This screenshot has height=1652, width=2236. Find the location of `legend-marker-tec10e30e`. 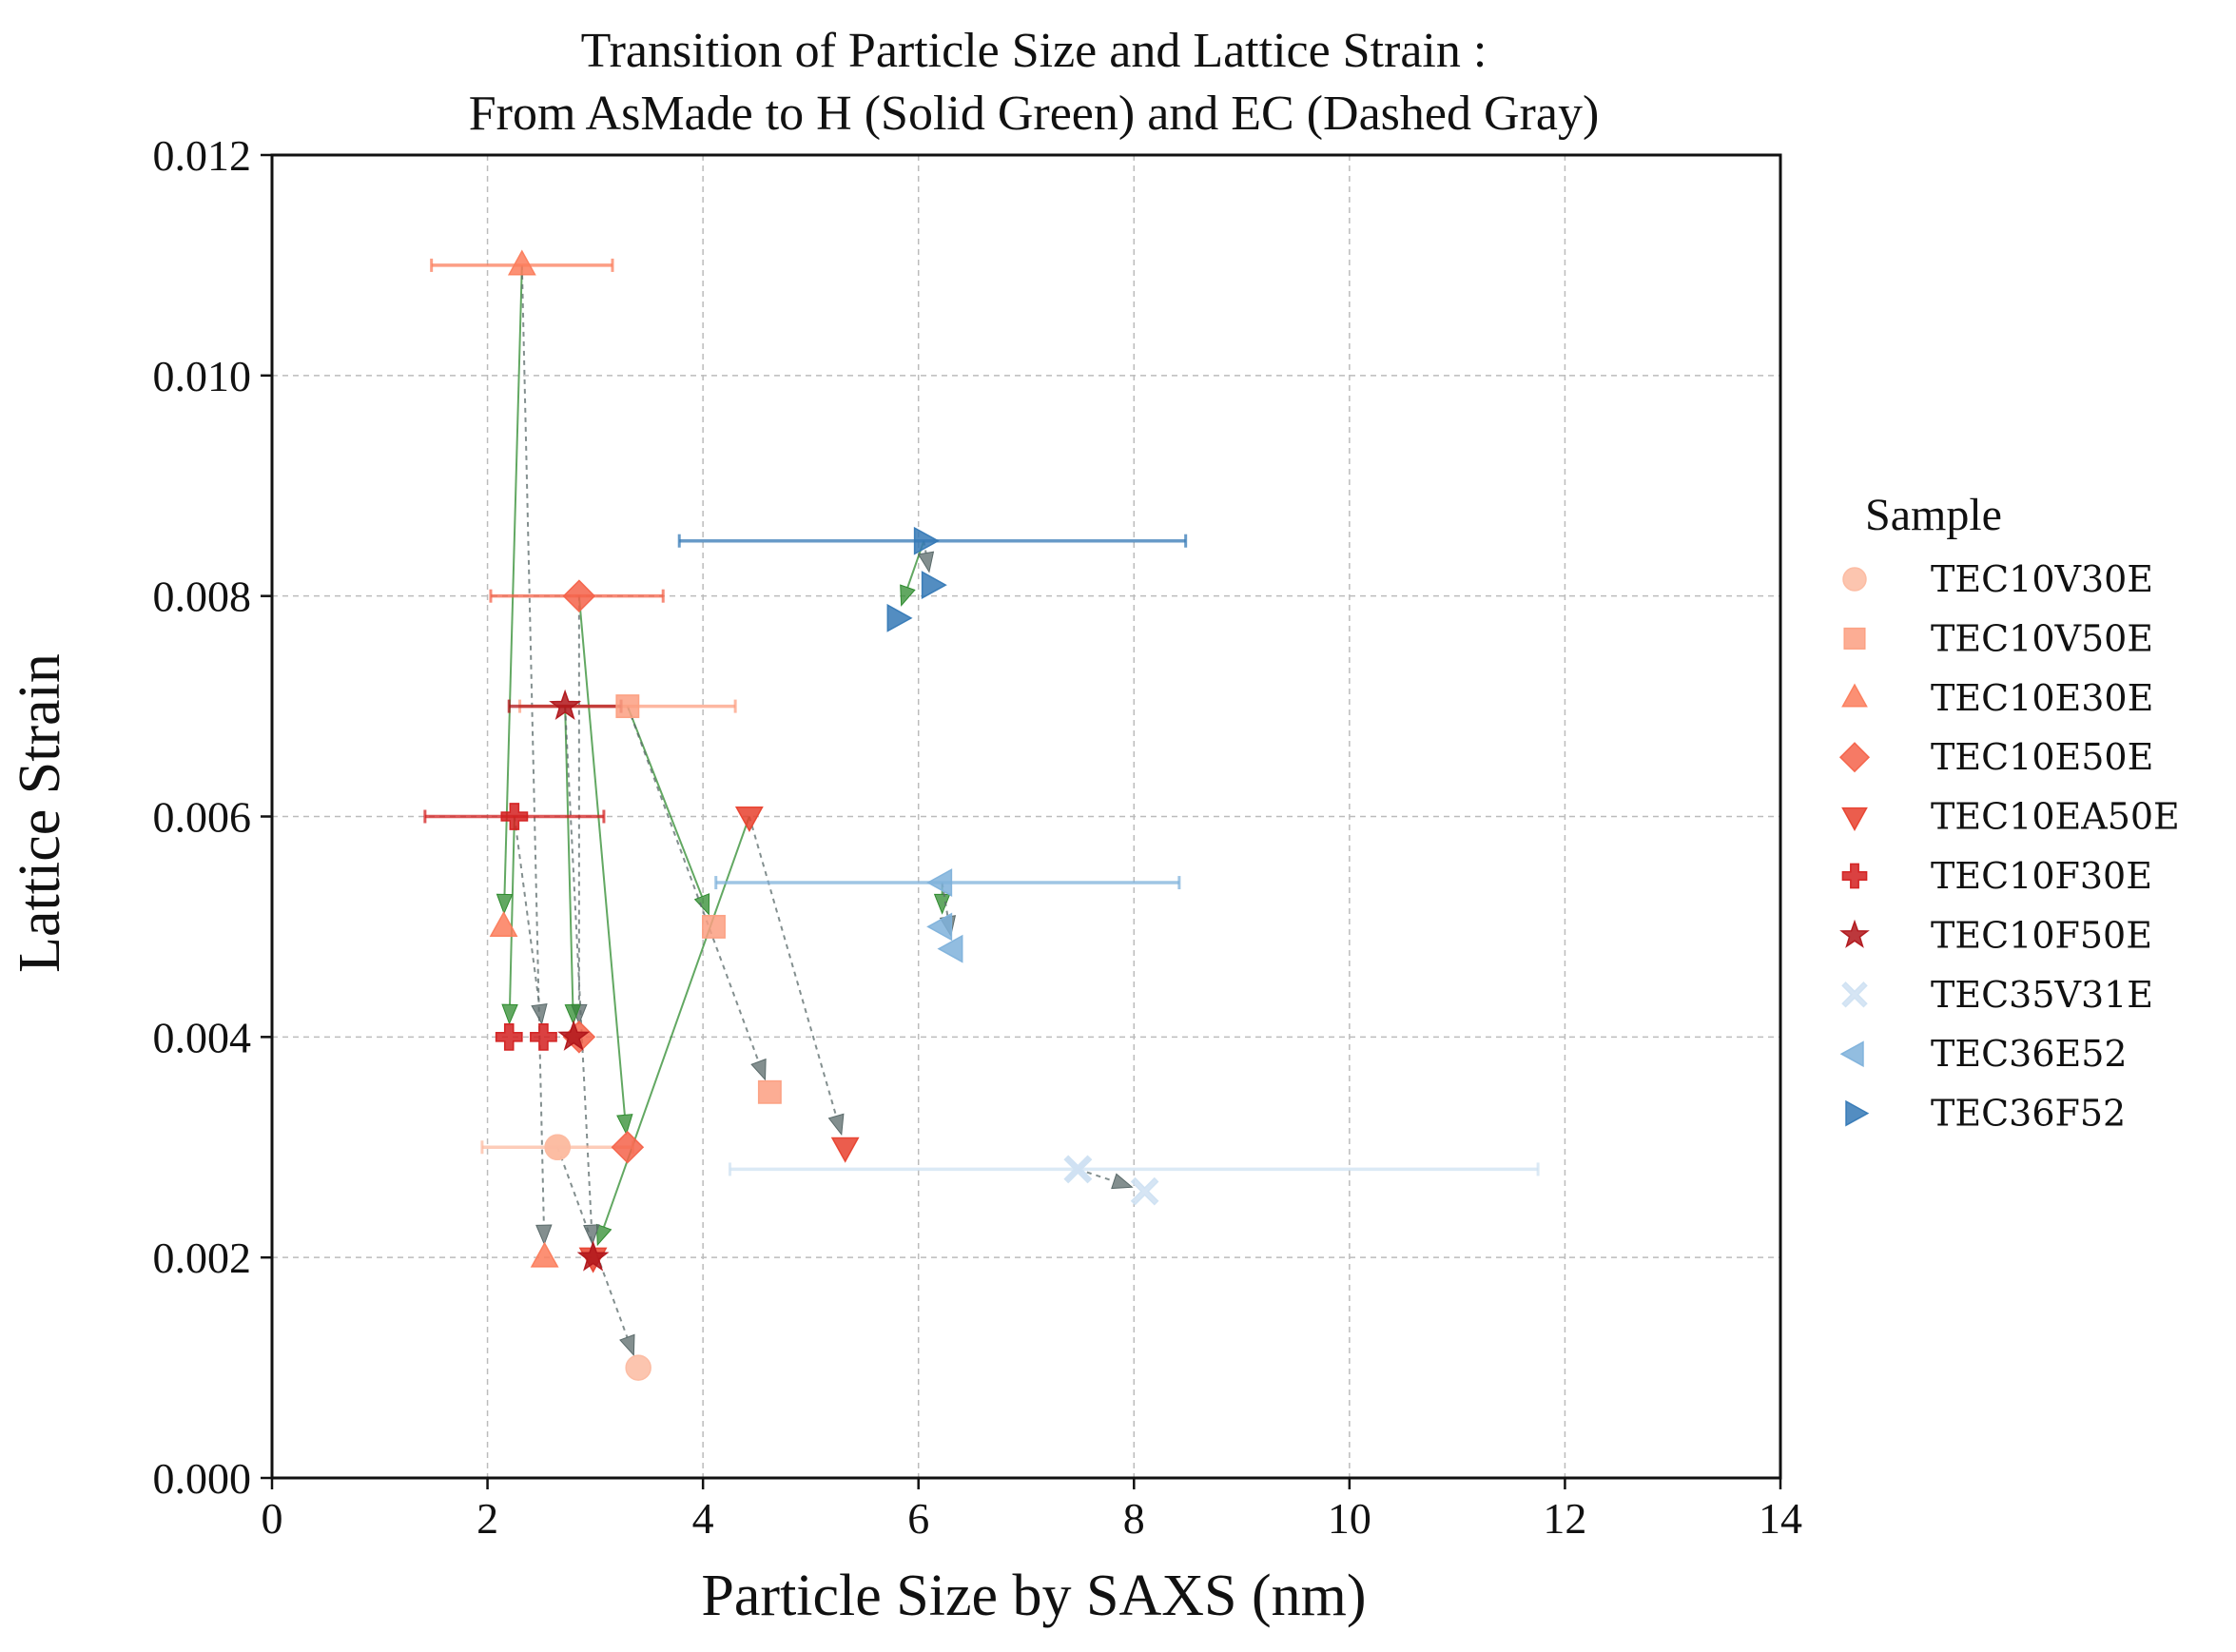

legend-marker-tec10e30e is located at coordinates (1854, 695).